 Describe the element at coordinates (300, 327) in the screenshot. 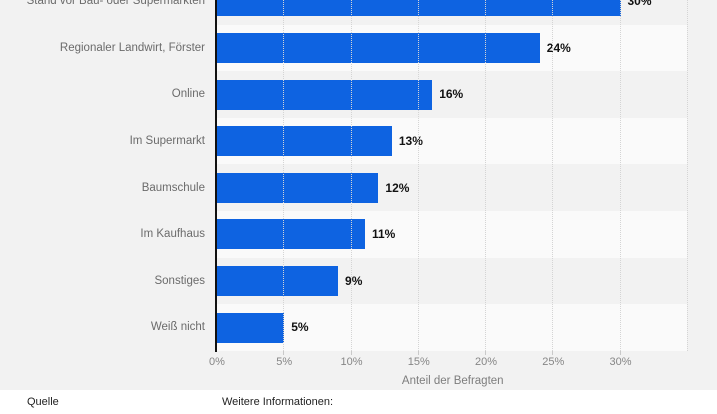

I see `value-label: 5%` at that location.